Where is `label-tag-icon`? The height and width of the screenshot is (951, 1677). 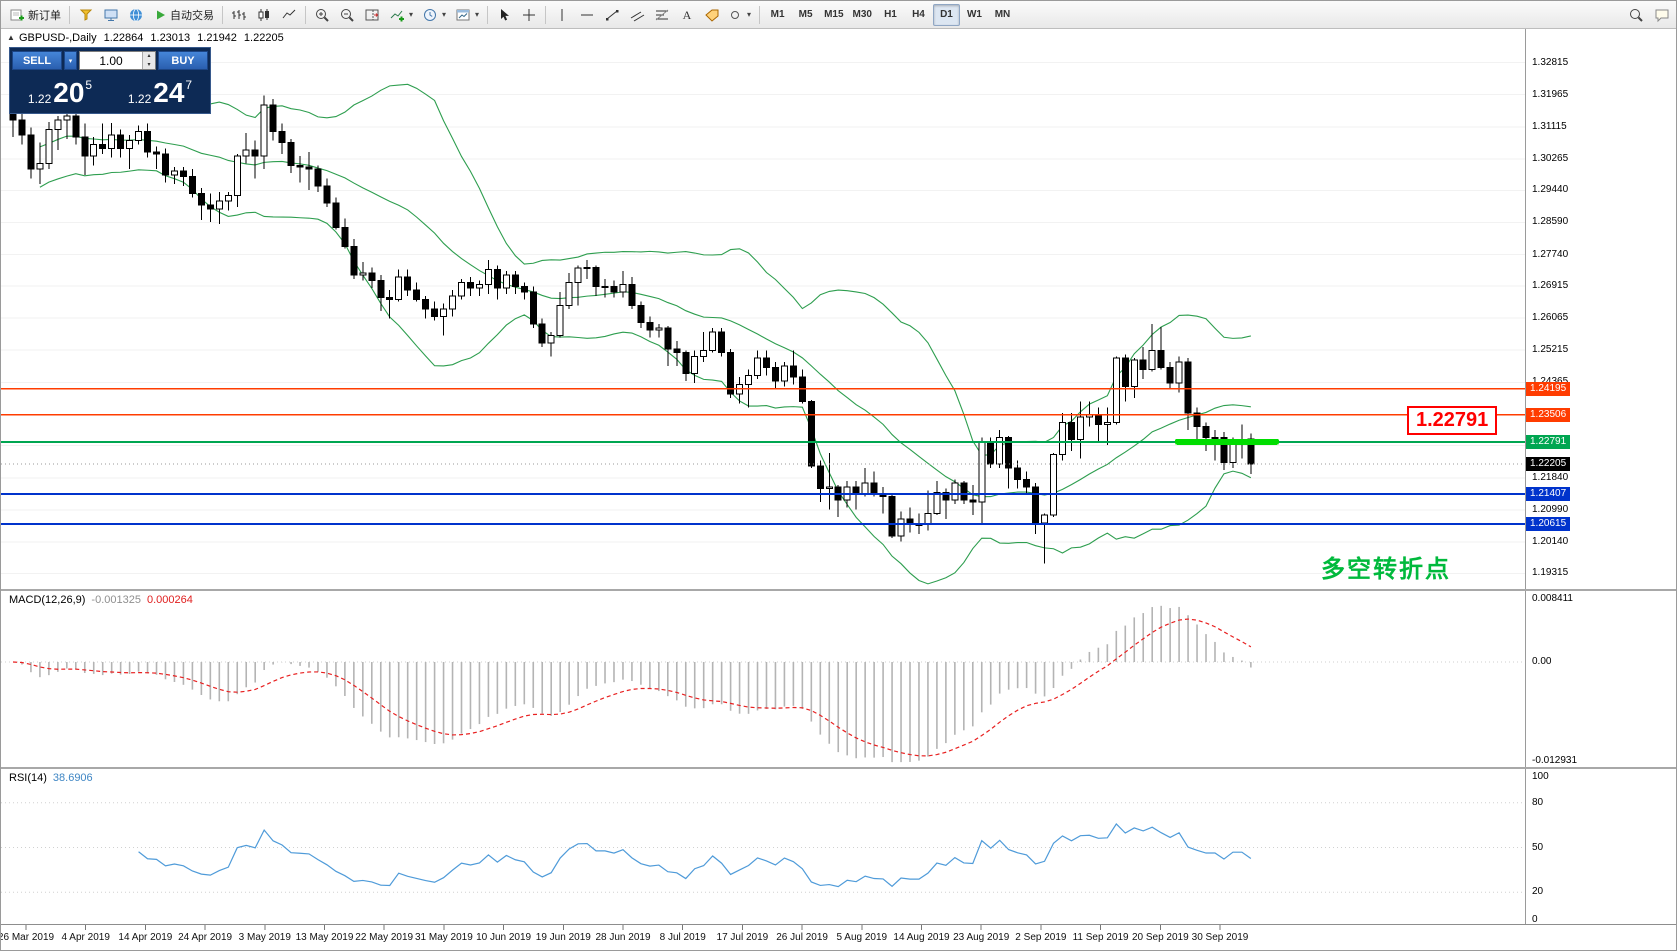 label-tag-icon is located at coordinates (712, 15).